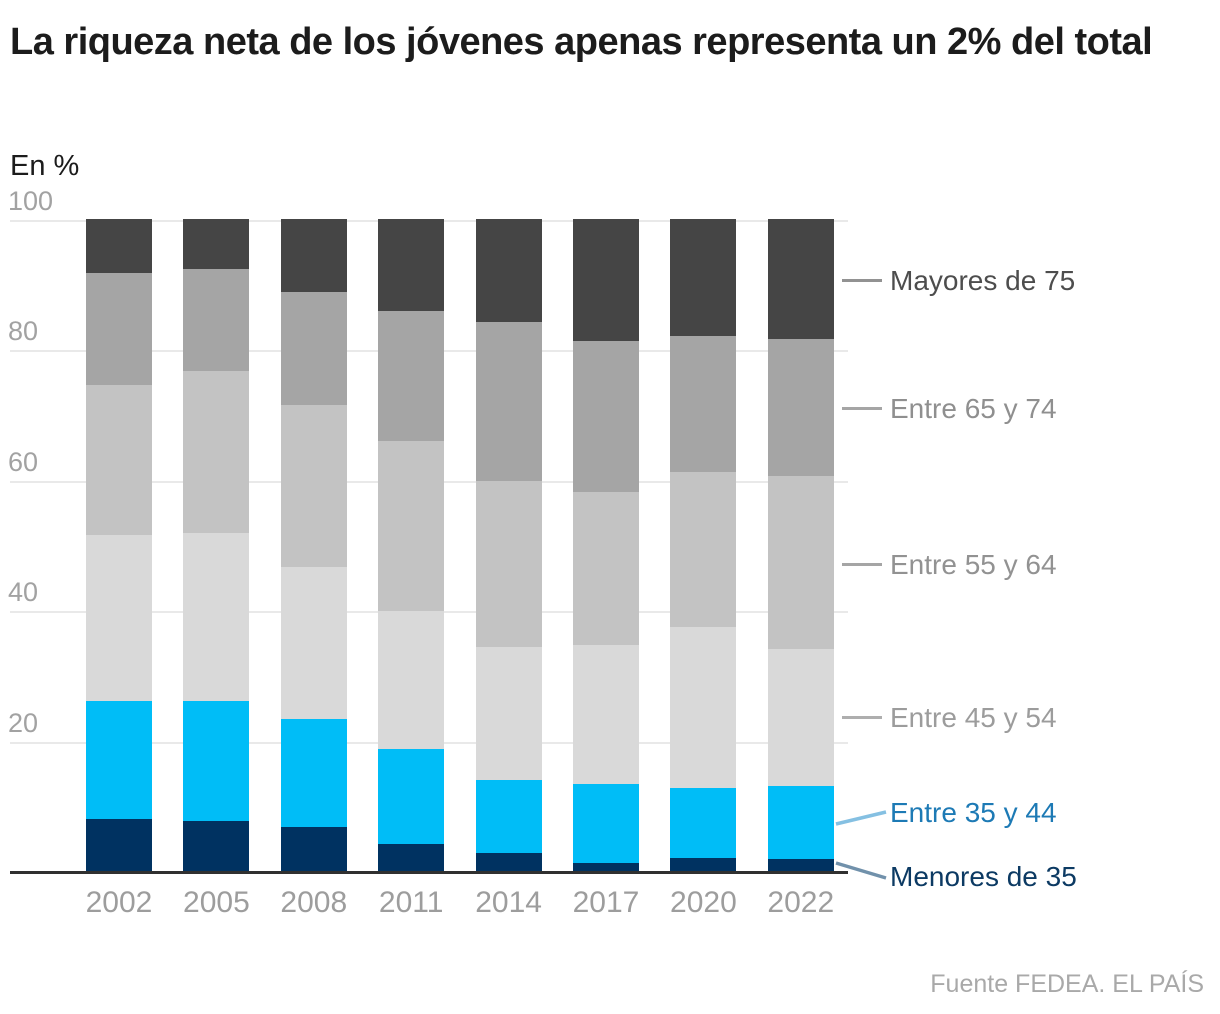 The width and height of the screenshot is (1220, 1014). Describe the element at coordinates (119, 902) in the screenshot. I see `x-tick-label-2002: 2002` at that location.